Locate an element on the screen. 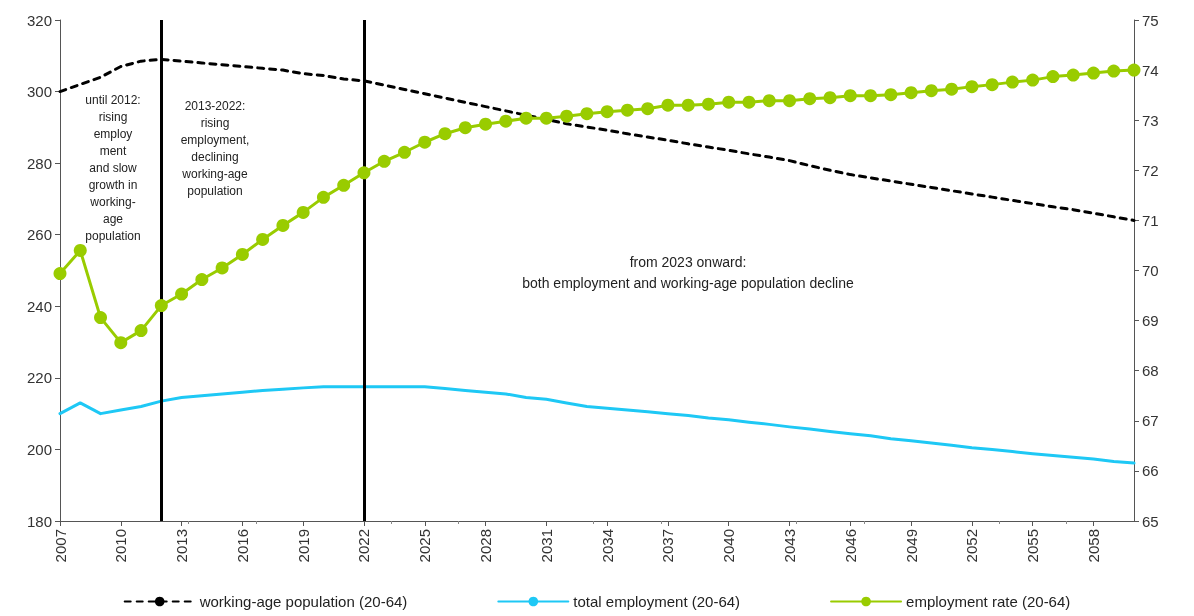 Image resolution: width=1194 pixels, height=616 pixels. y2-tick-label: 67 is located at coordinates (1150, 421).